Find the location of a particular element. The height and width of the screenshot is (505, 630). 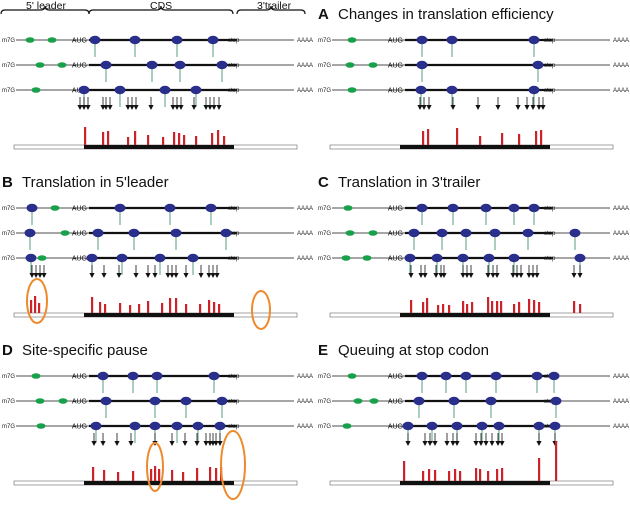

panel-letter: D is located at coordinates (7, 350).